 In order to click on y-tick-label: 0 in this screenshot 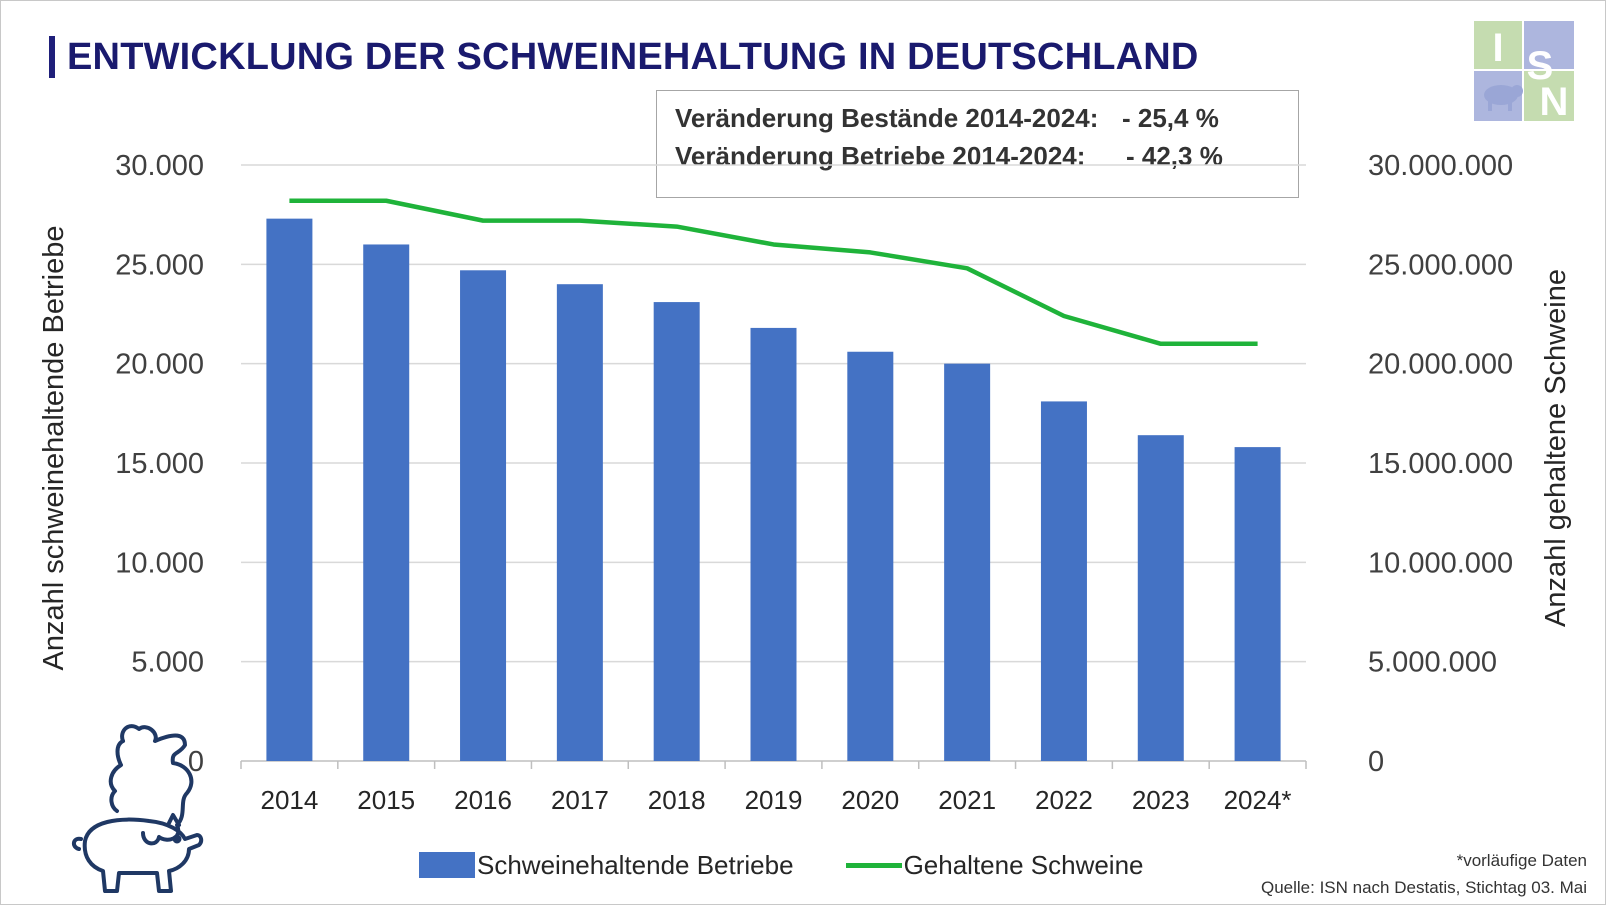, I will do `click(196, 762)`.